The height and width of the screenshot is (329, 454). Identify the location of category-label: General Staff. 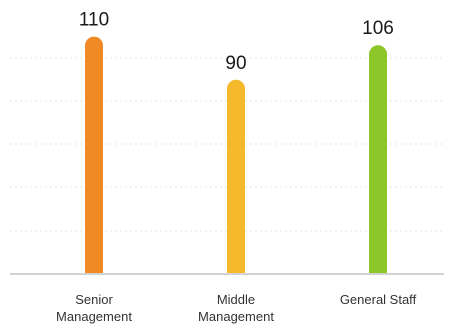
(378, 299).